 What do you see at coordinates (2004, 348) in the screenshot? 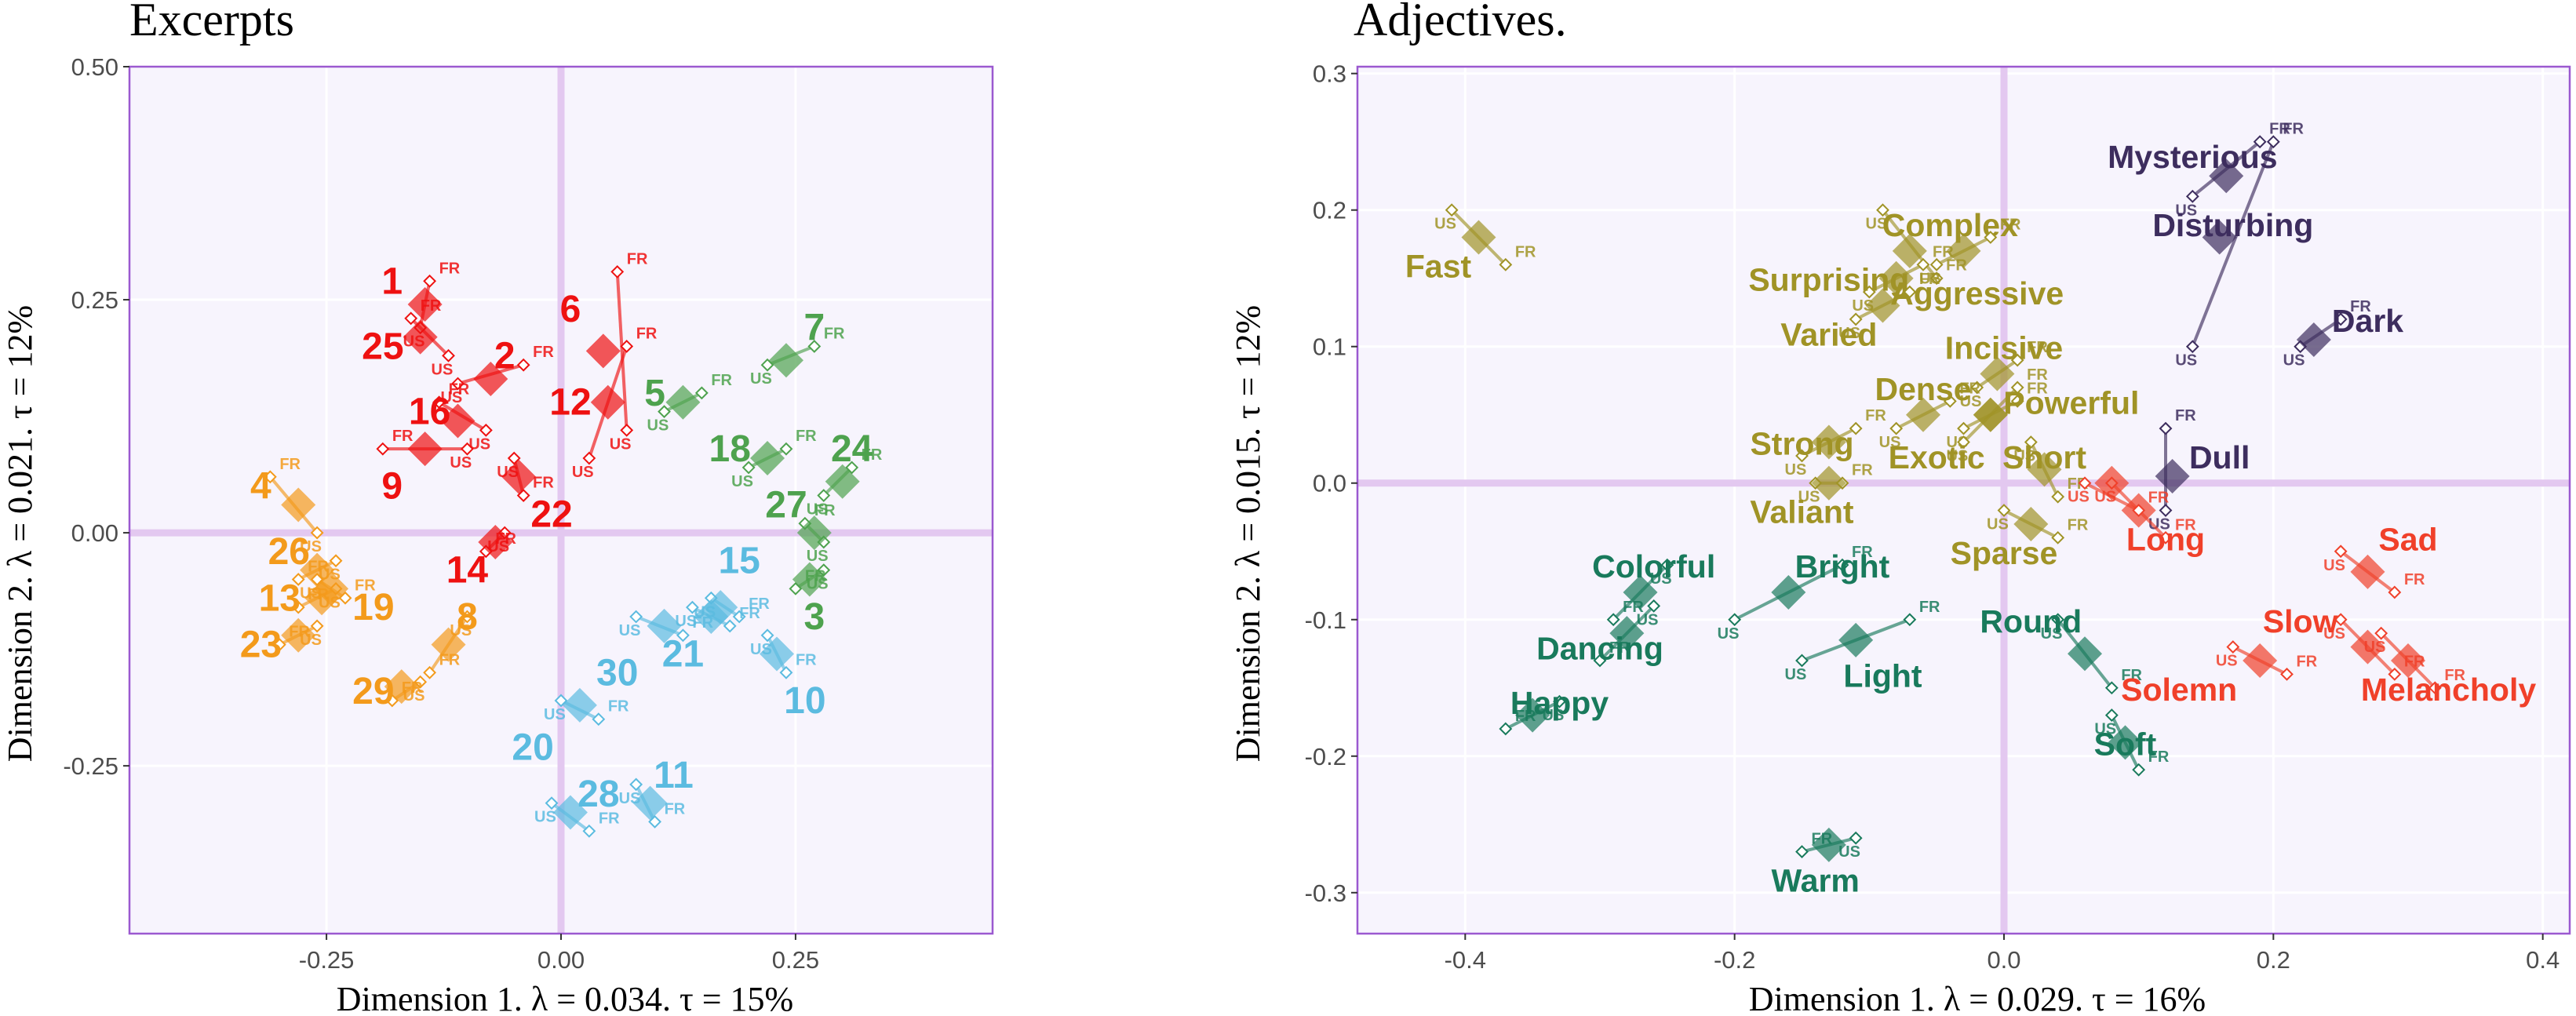
I see `point-label: Incisive` at bounding box center [2004, 348].